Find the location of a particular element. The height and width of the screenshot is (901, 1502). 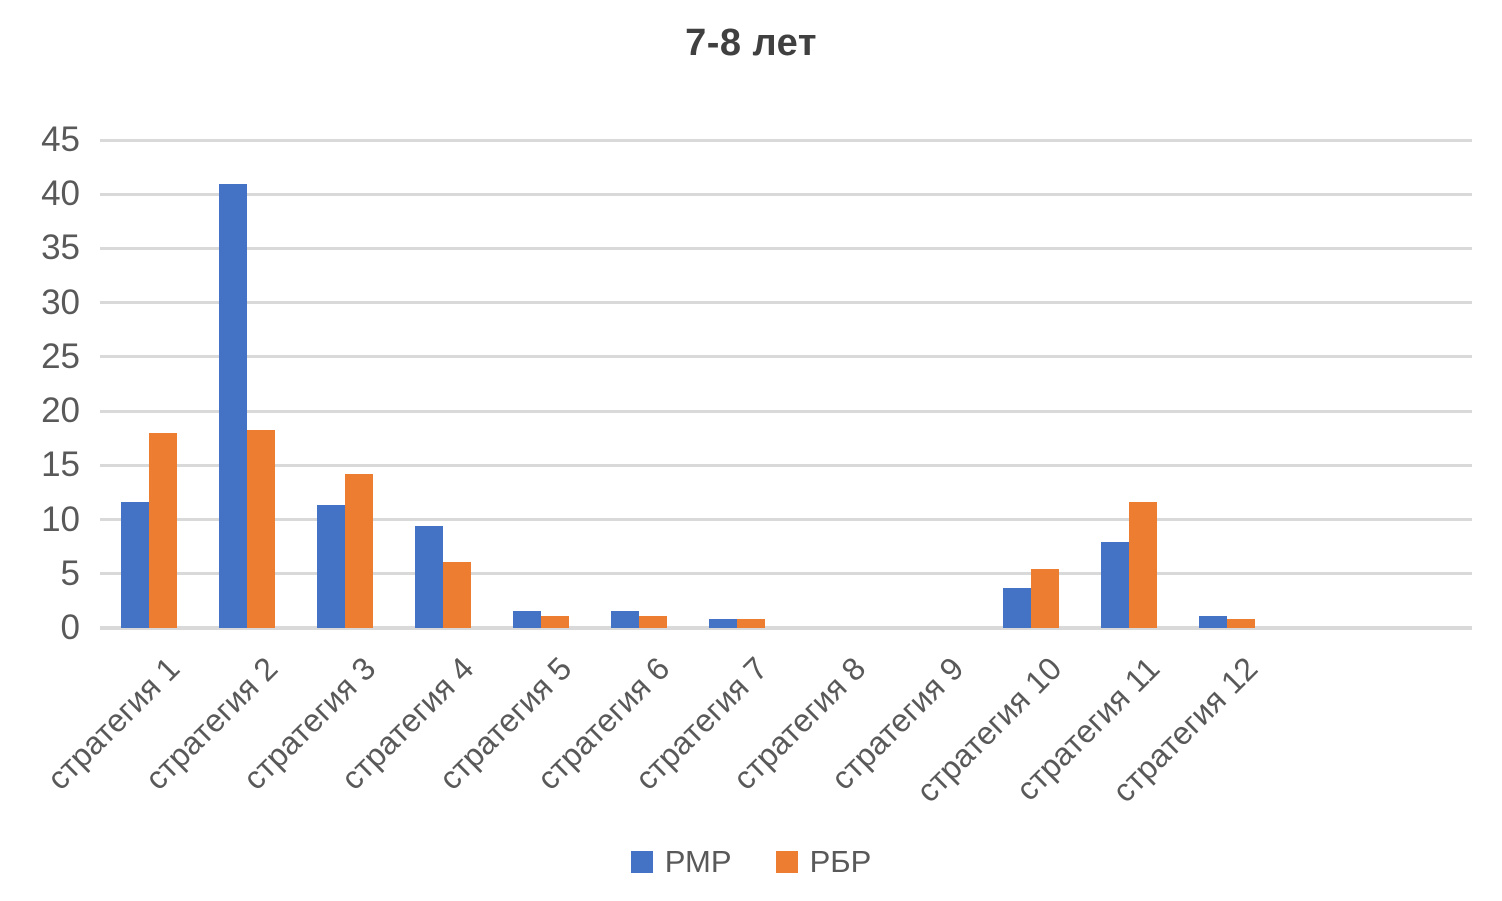

y-axis-label-45: 45 is located at coordinates (60, 139).